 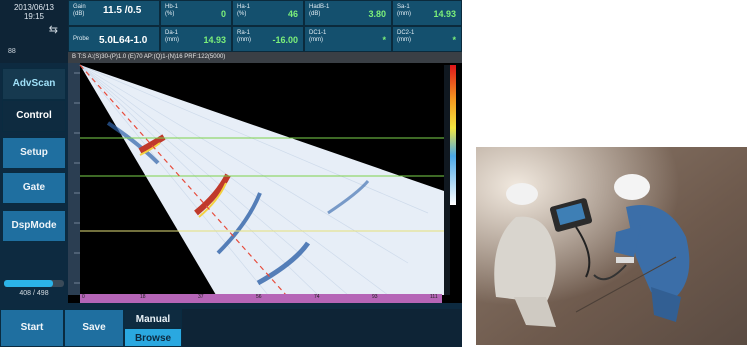 What do you see at coordinates (377, 14) in the screenshot?
I see `hadb-value: 3.80` at bounding box center [377, 14].